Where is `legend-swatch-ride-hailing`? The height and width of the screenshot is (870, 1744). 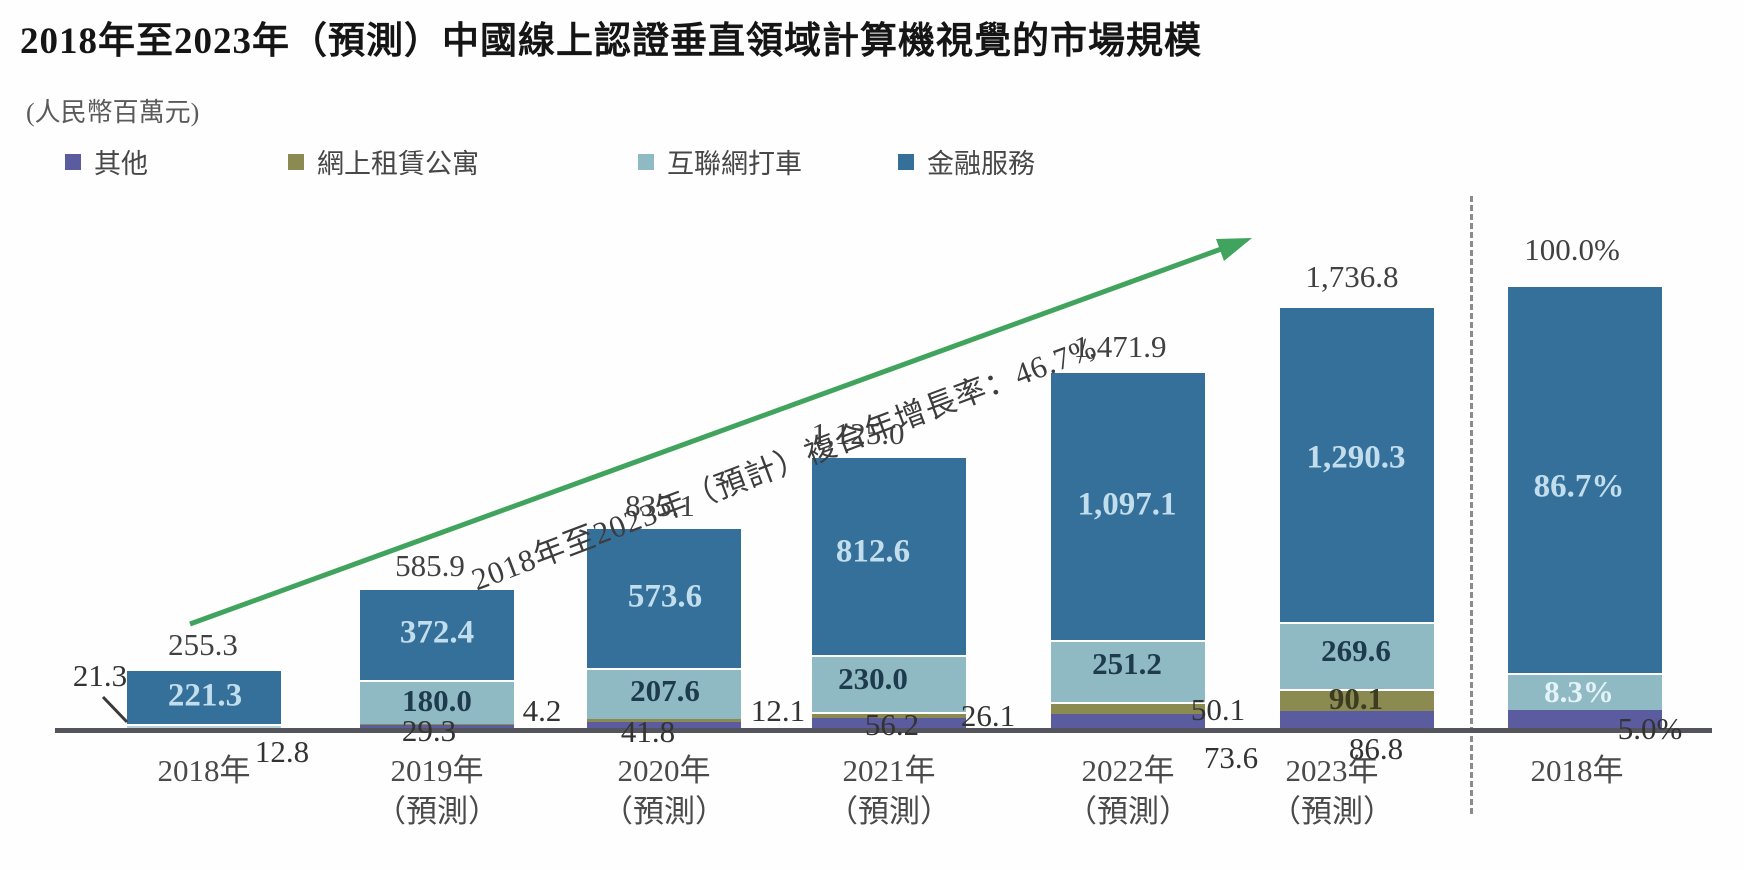 legend-swatch-ride-hailing is located at coordinates (646, 161).